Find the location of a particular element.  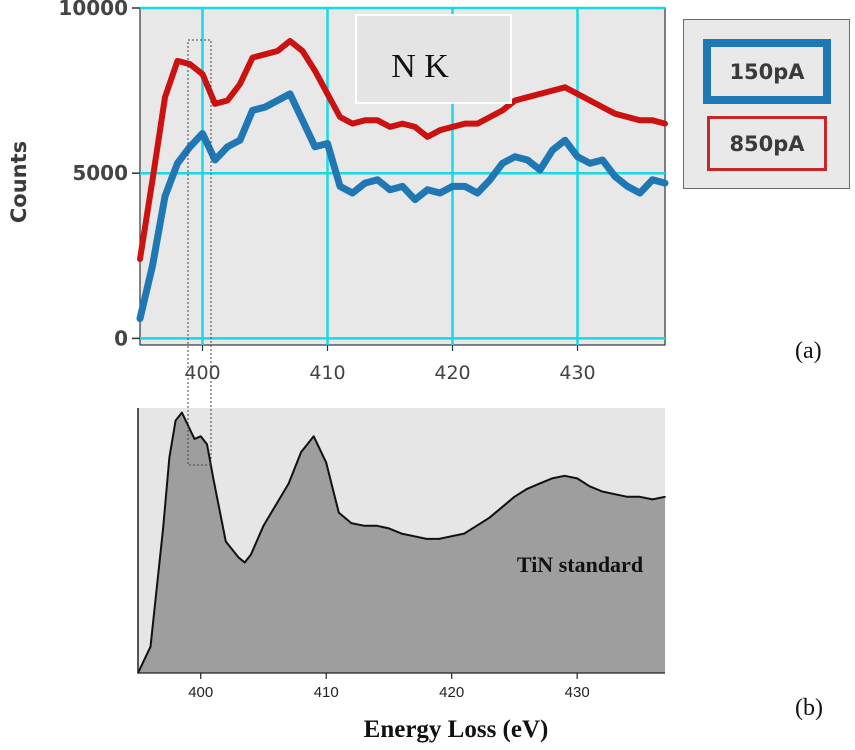

panel-b-label: (b) is located at coordinates (809, 708).